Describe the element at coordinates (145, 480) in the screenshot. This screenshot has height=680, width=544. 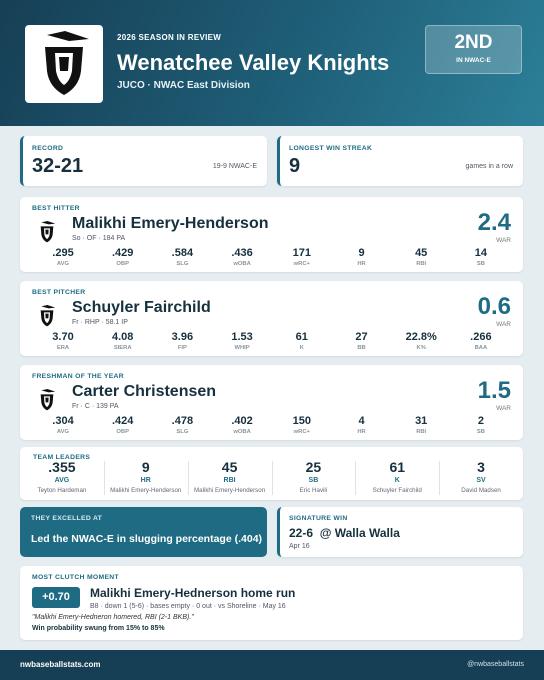
I see `leader-stat: HR` at that location.